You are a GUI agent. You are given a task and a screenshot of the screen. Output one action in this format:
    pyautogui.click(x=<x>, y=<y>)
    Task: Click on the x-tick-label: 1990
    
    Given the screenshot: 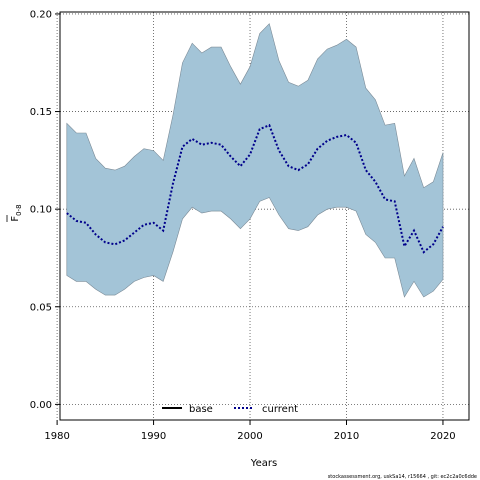 What is the action you would take?
    pyautogui.click(x=153, y=436)
    